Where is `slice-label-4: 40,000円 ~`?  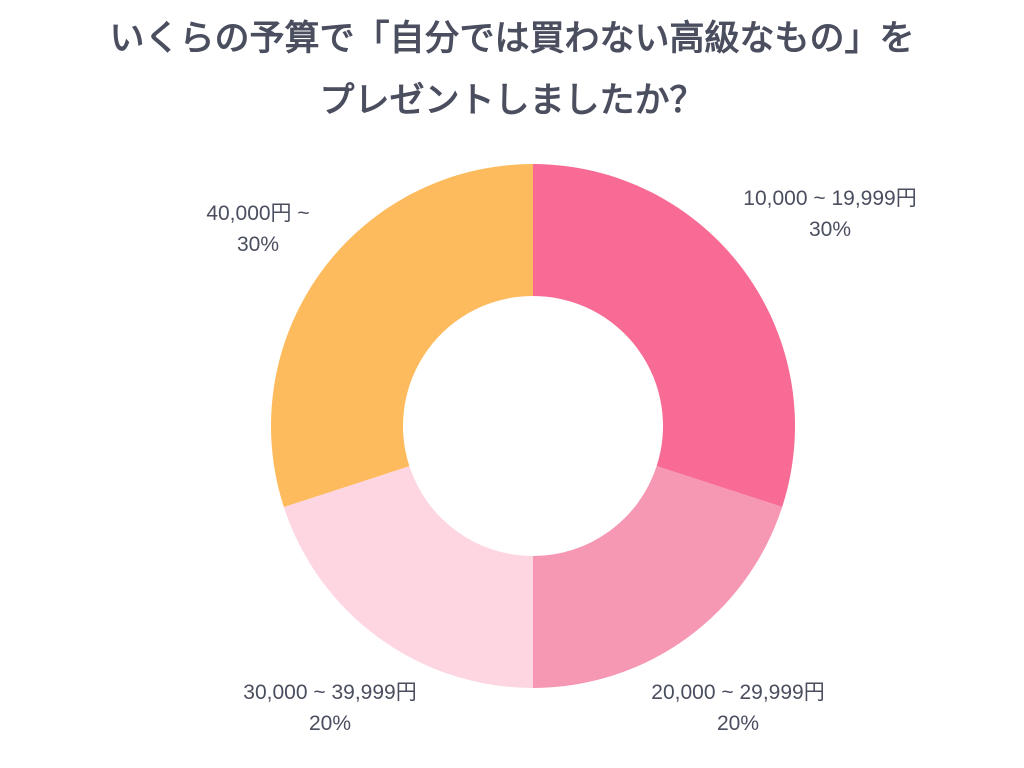 slice-label-4: 40,000円 ~ is located at coordinates (257, 213).